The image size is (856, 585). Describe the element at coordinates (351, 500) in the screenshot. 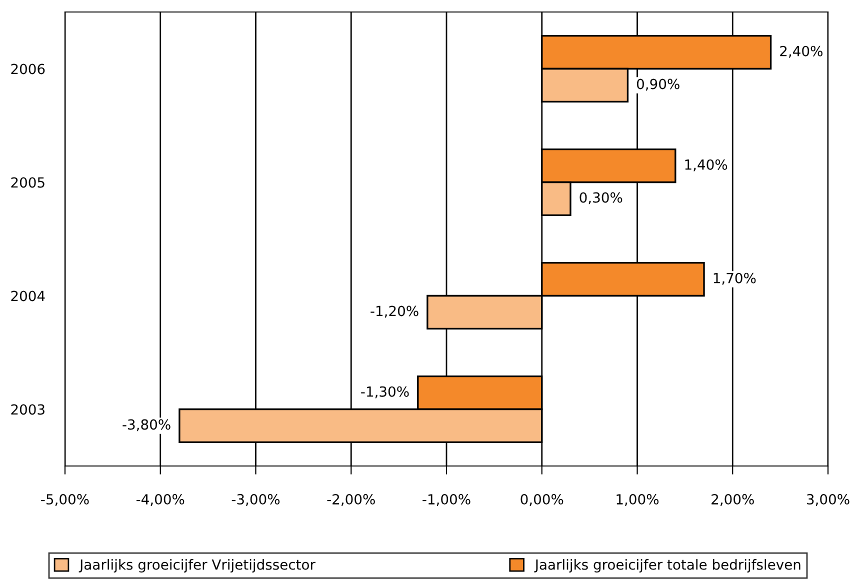

I see `x-tick-label: -2,00%` at that location.